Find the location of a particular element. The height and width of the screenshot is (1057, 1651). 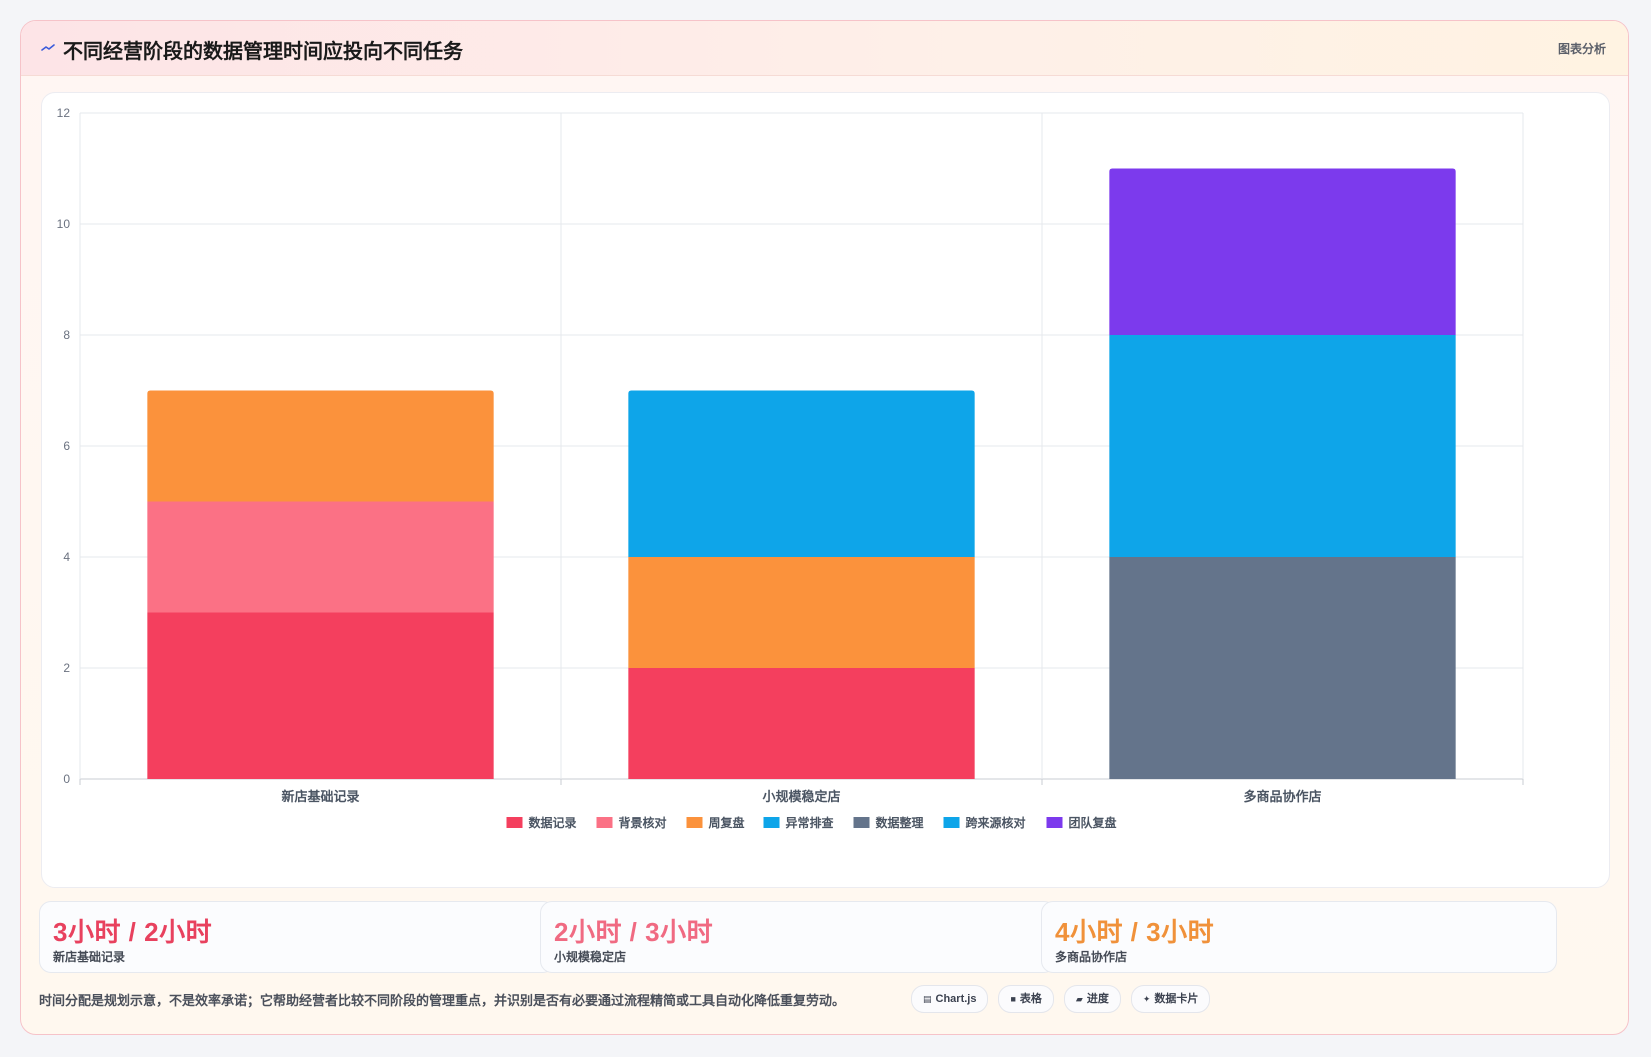

progress-icon: ▰ is located at coordinates (1079, 999).